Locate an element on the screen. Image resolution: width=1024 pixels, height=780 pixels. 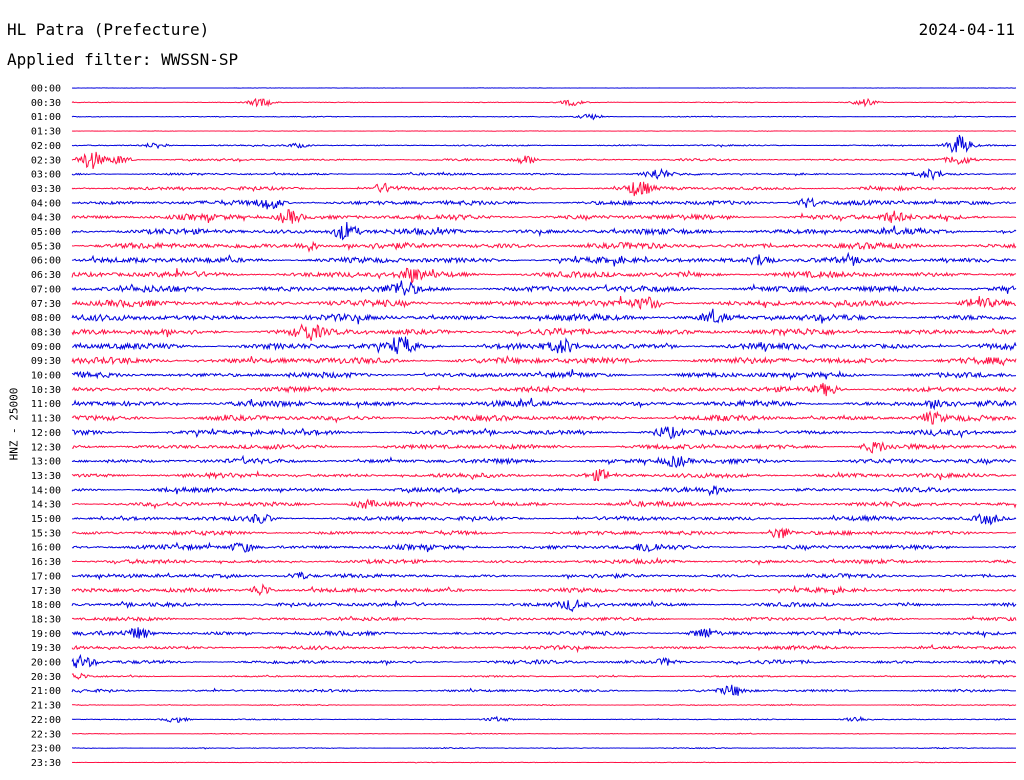
row-label-0030: 00:30 is located at coordinates (46, 103).